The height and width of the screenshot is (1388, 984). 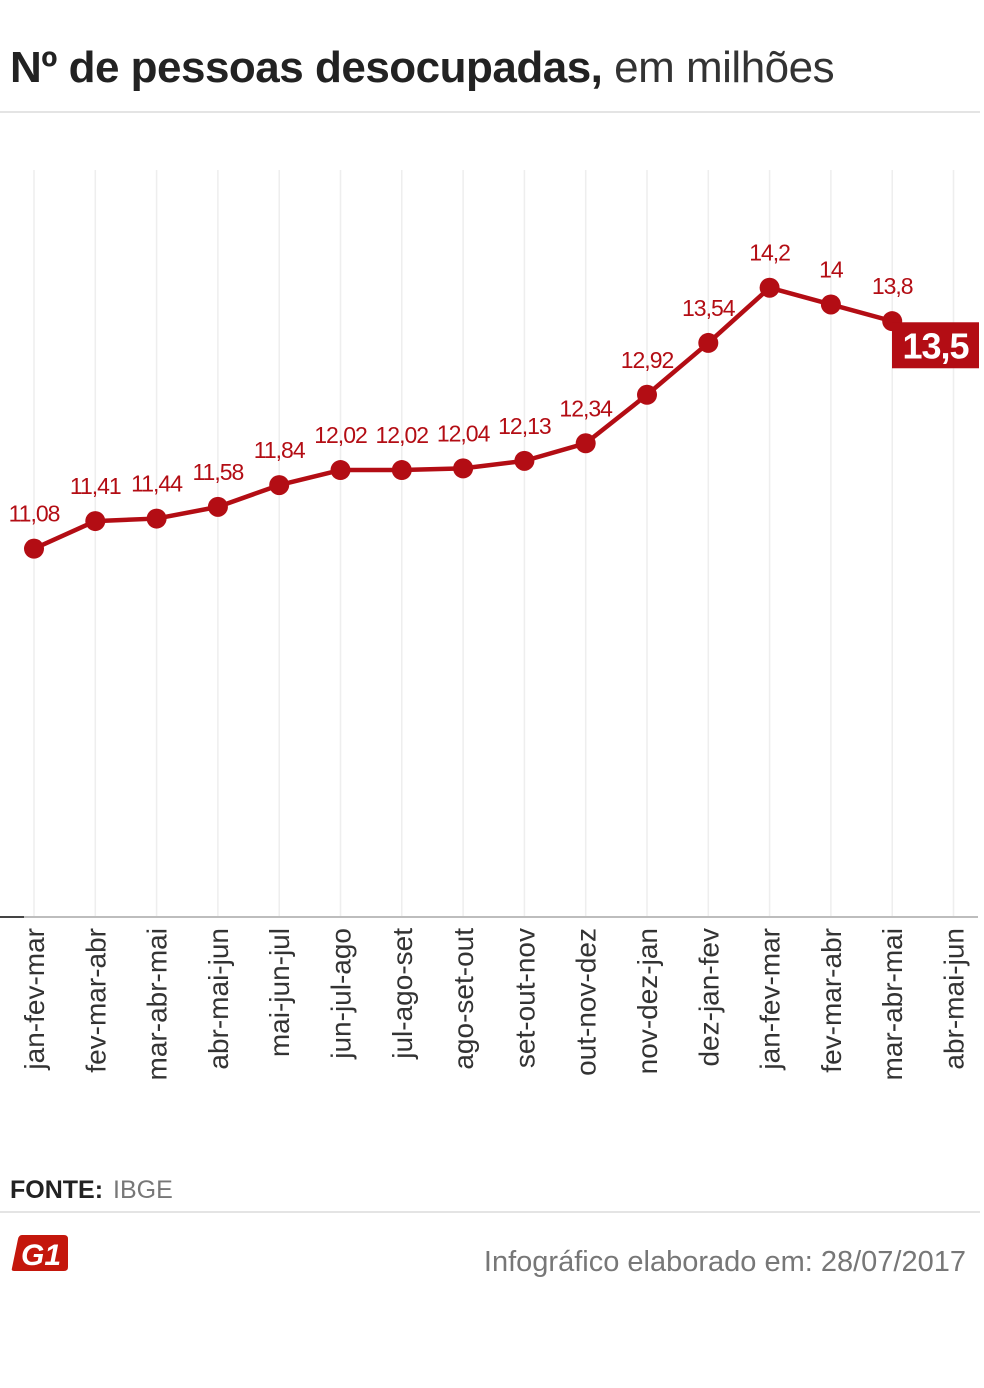 I want to click on chart-title: Nº de pessoas desocupadas, em milhões, so click(x=422, y=68).